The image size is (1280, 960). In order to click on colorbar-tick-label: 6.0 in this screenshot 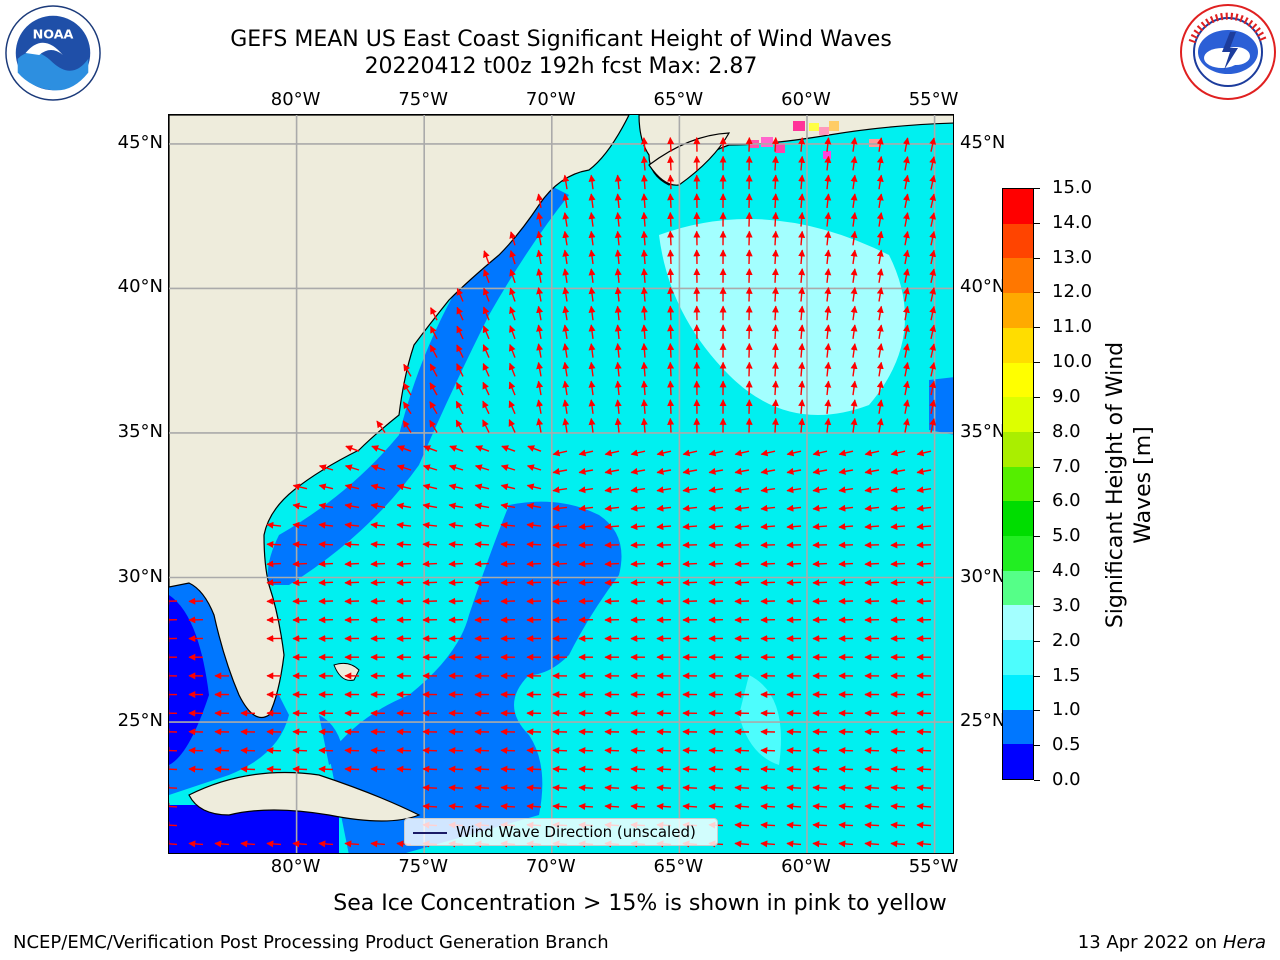, I will do `click(1066, 501)`.